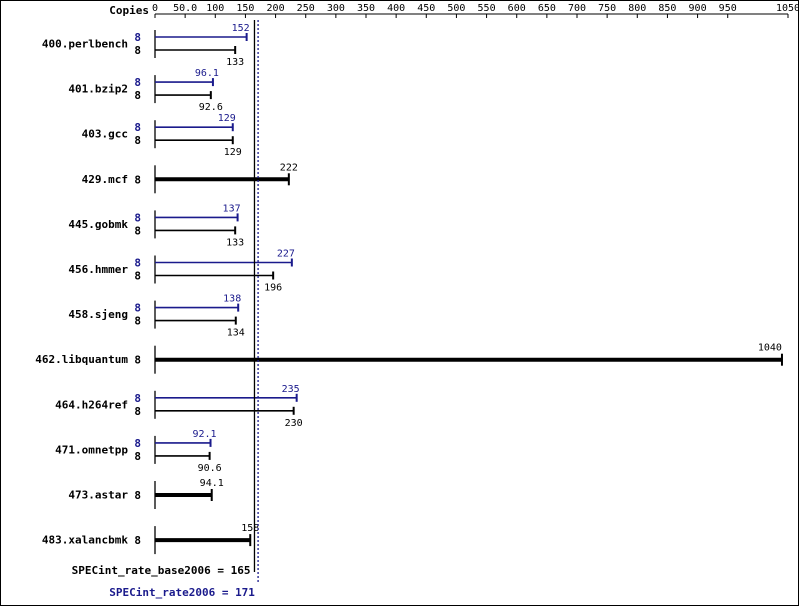  Describe the element at coordinates (294, 423) in the screenshot. I see `data-label-base: 230` at that location.